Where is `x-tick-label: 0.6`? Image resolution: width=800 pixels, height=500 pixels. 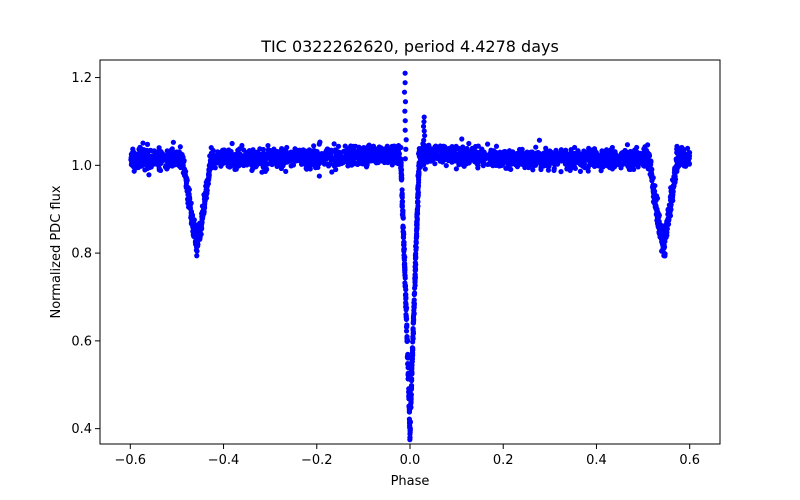 x-tick-label: 0.6 is located at coordinates (689, 460).